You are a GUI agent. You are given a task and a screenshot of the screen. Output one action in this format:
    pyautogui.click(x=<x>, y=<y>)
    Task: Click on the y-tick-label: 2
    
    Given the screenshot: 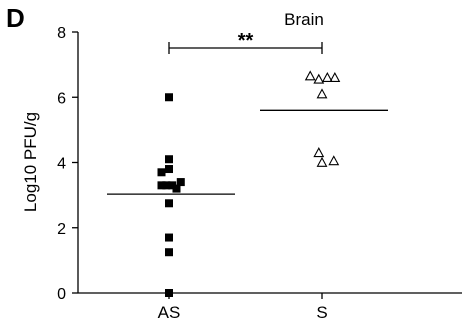 What is the action you would take?
    pyautogui.click(x=61, y=229)
    